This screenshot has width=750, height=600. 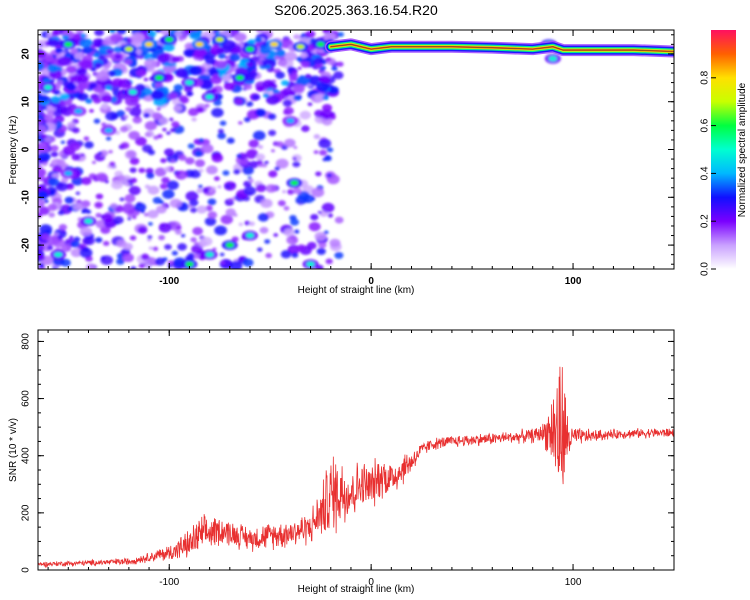 I want to click on spectrogram-y-label: Frequency (Hz), so click(x=13, y=150).